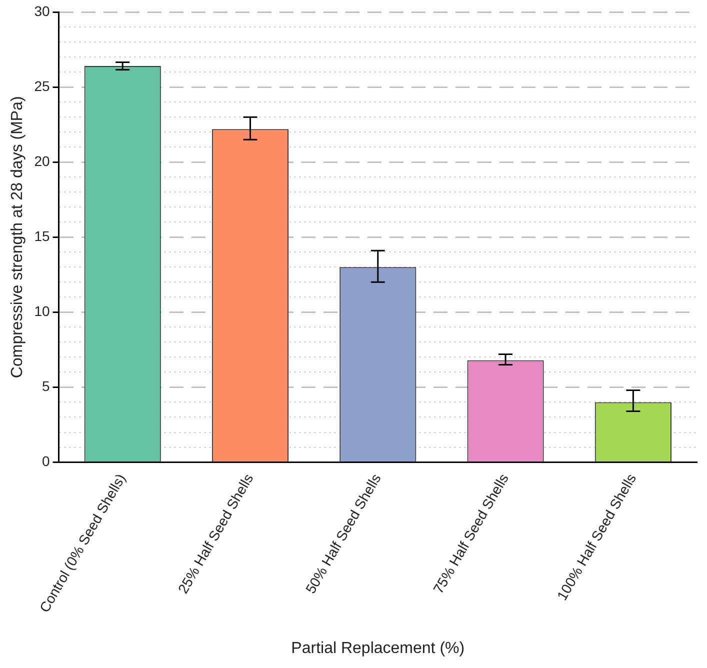 This screenshot has width=707, height=668. Describe the element at coordinates (378, 648) in the screenshot. I see `x-axis-title: Partial Replacement (%)` at that location.